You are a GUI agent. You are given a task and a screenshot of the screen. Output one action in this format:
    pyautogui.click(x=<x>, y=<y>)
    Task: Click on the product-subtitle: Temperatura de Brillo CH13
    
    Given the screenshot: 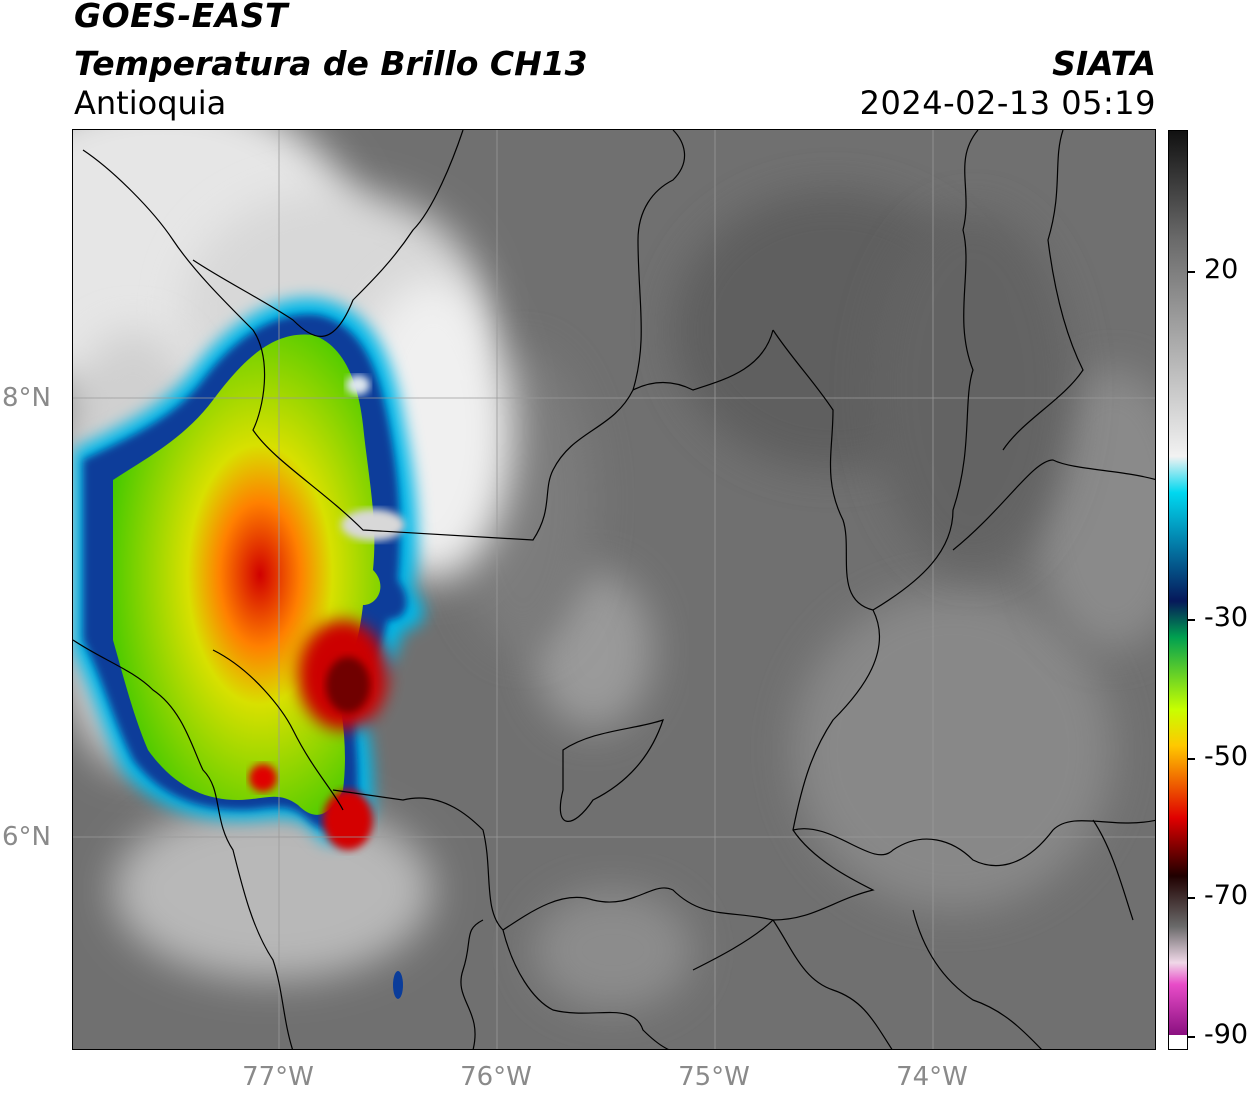 What is the action you would take?
    pyautogui.click(x=331, y=63)
    